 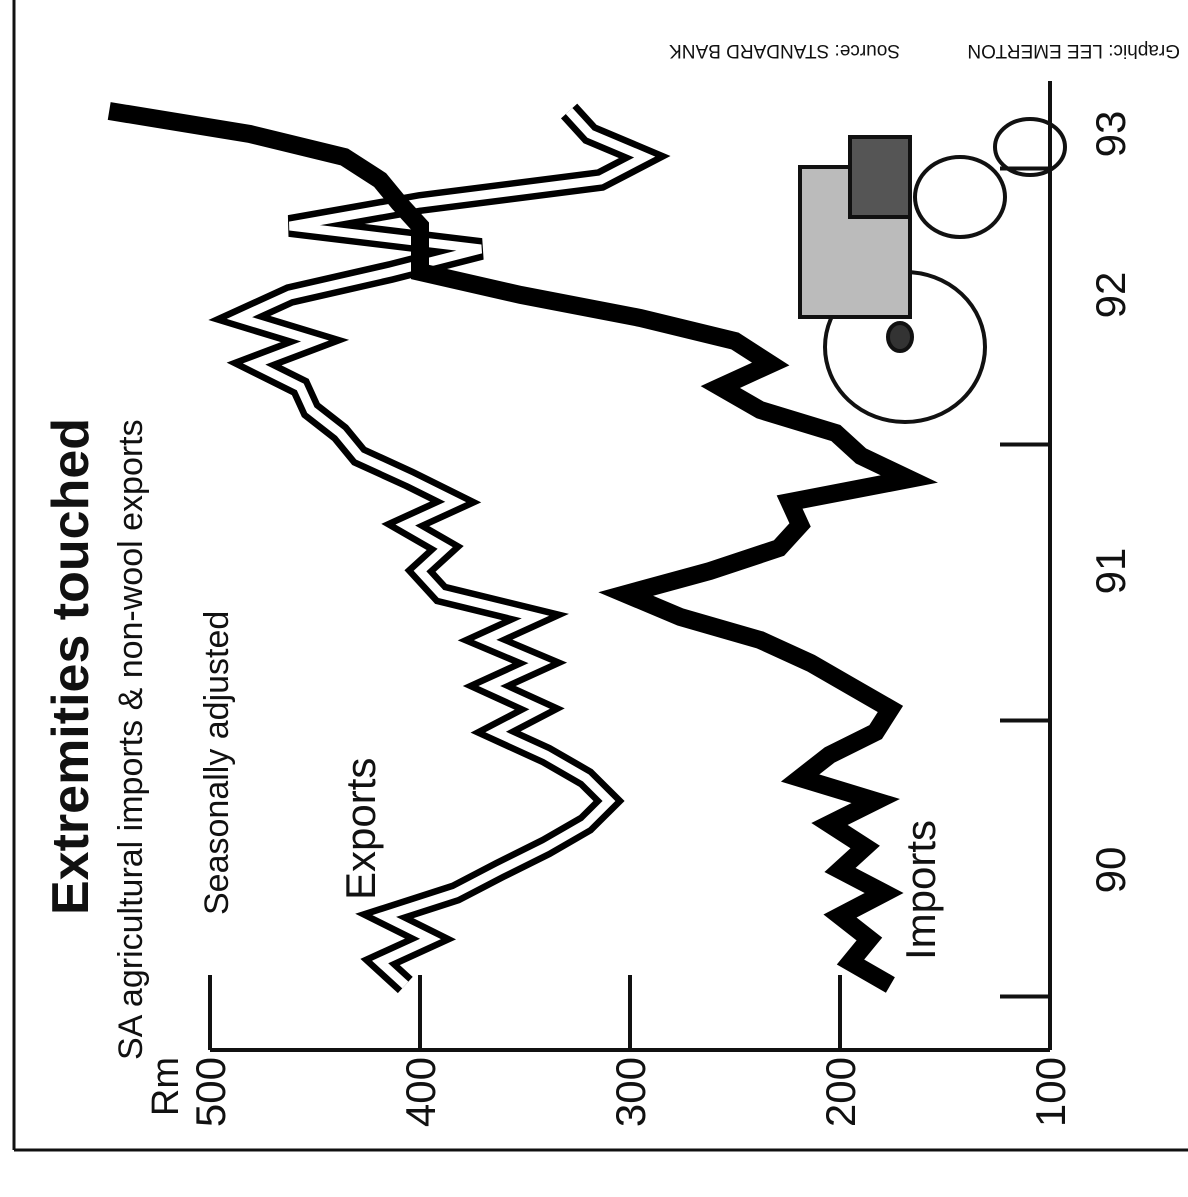 I want to click on y-axis-label: Rm, so click(x=166, y=1086).